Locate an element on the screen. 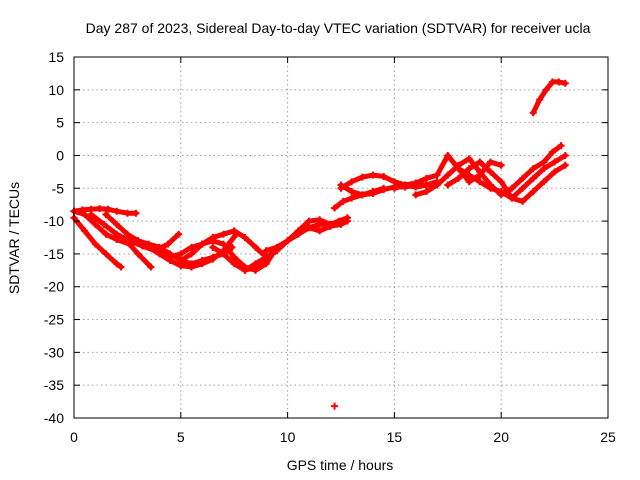 The width and height of the screenshot is (640, 480). y-tick-label: -5 is located at coordinates (58, 188).